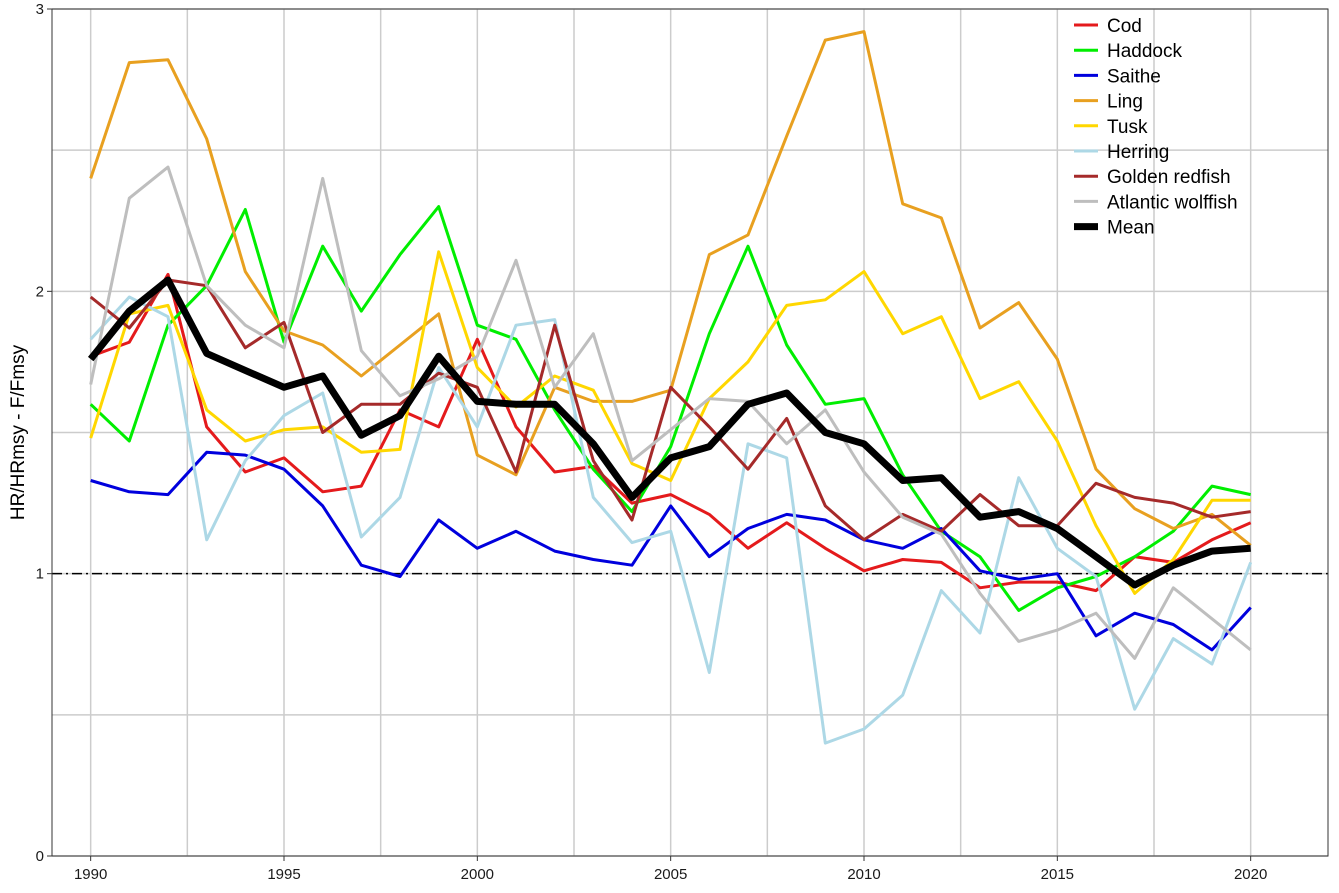 The width and height of the screenshot is (1339, 893). I want to click on y-tick-label: 3, so click(40, 9).